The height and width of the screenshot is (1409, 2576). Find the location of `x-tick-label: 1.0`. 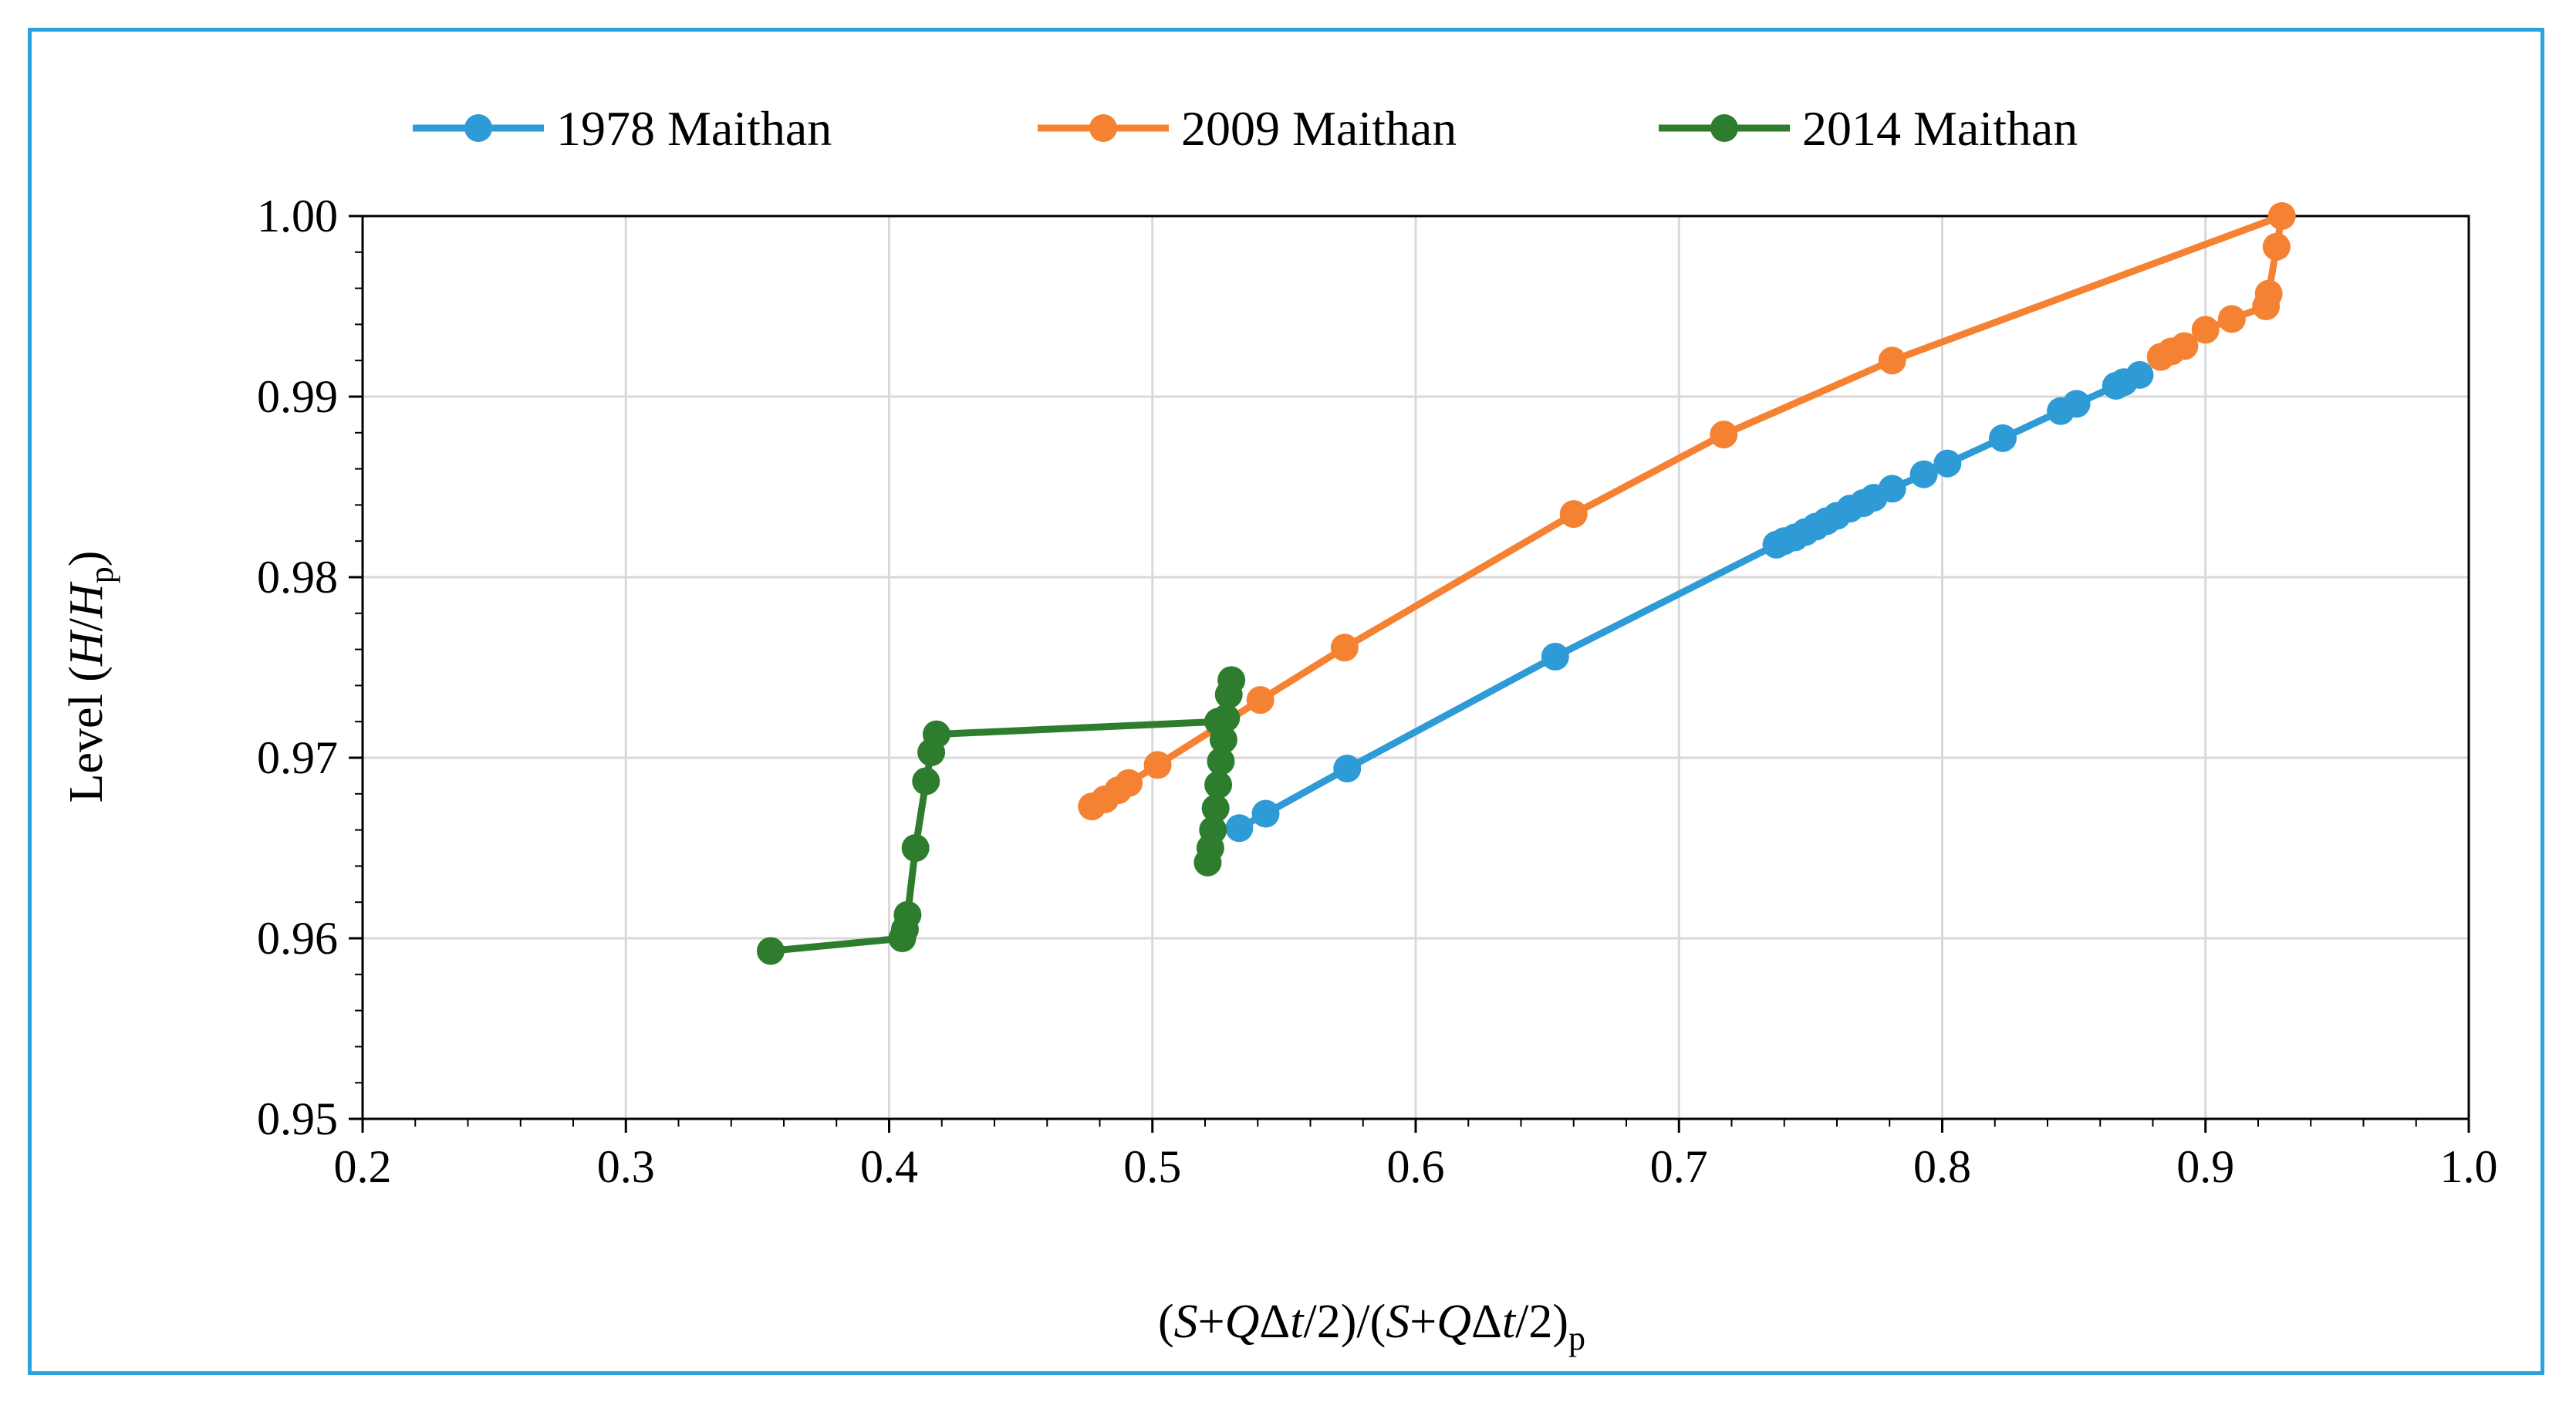

x-tick-label: 1.0 is located at coordinates (2469, 1166).